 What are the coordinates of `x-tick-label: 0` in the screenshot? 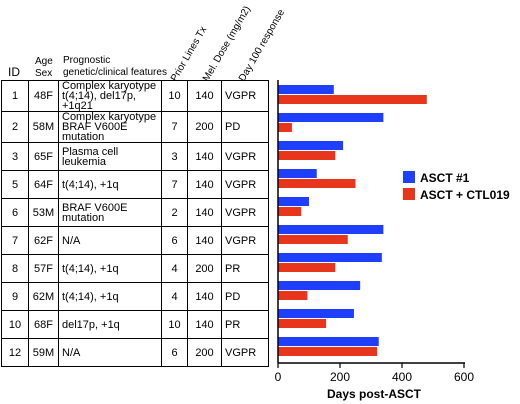 It's located at (278, 377).